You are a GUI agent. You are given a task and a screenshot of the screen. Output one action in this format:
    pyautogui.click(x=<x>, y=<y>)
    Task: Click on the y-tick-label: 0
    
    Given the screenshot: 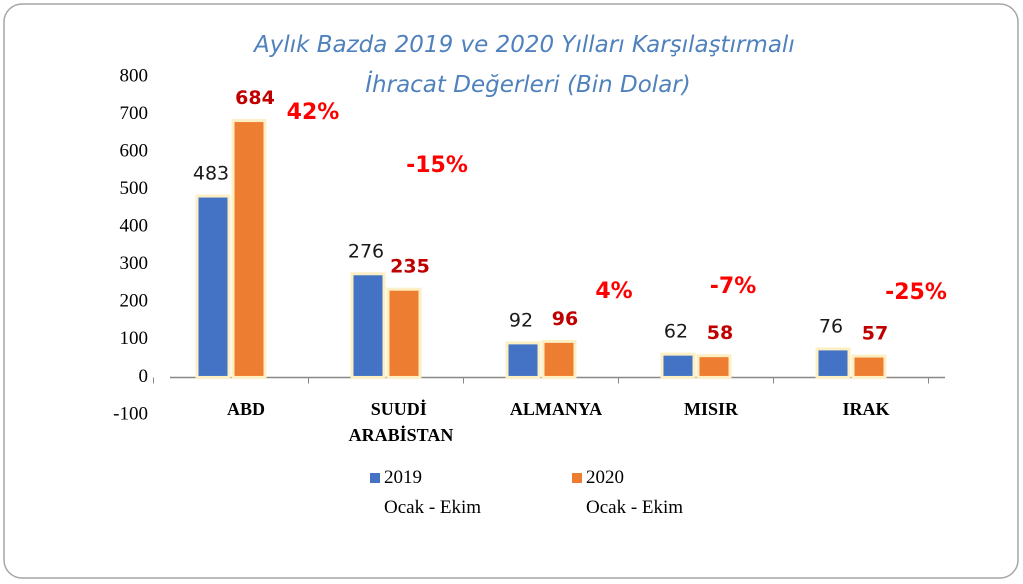 What is the action you would take?
    pyautogui.click(x=144, y=376)
    